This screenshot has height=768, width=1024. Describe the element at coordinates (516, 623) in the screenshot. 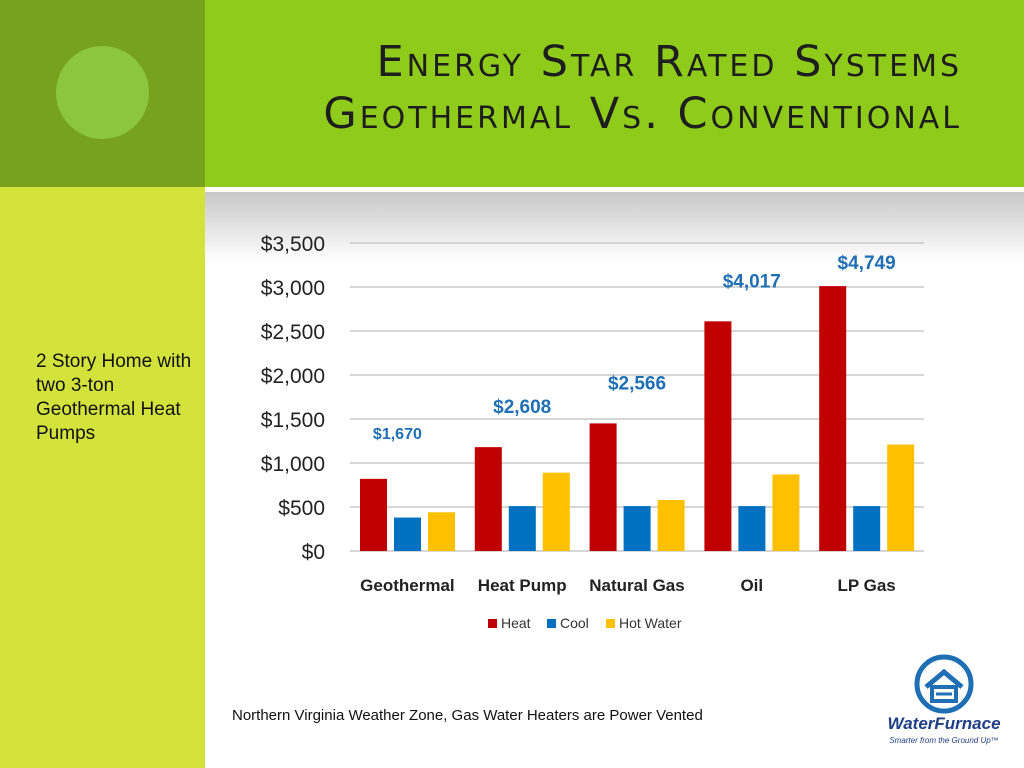

I see `legend-label: Heat` at that location.